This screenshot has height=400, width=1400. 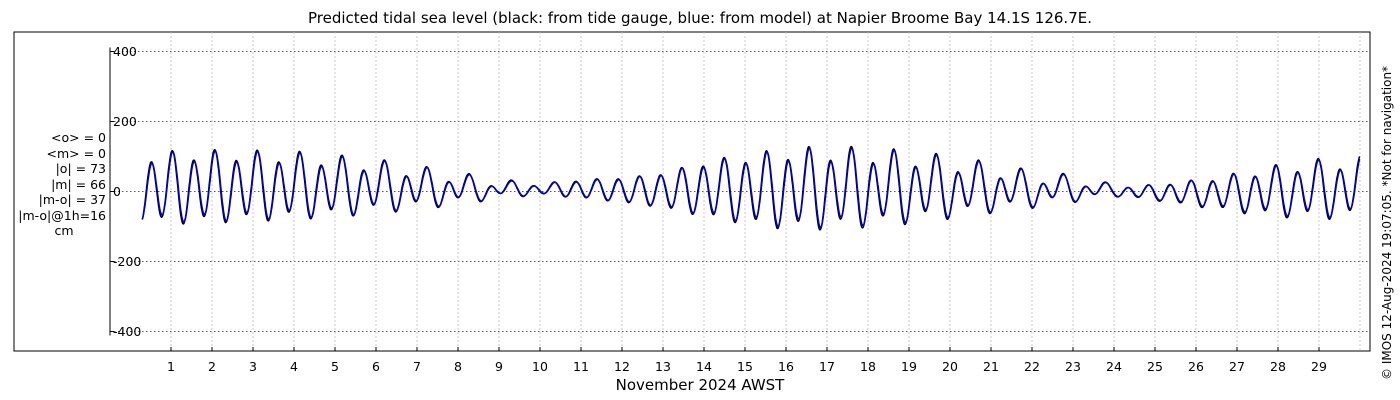 I want to click on x-tick-label: 15, so click(x=745, y=366).